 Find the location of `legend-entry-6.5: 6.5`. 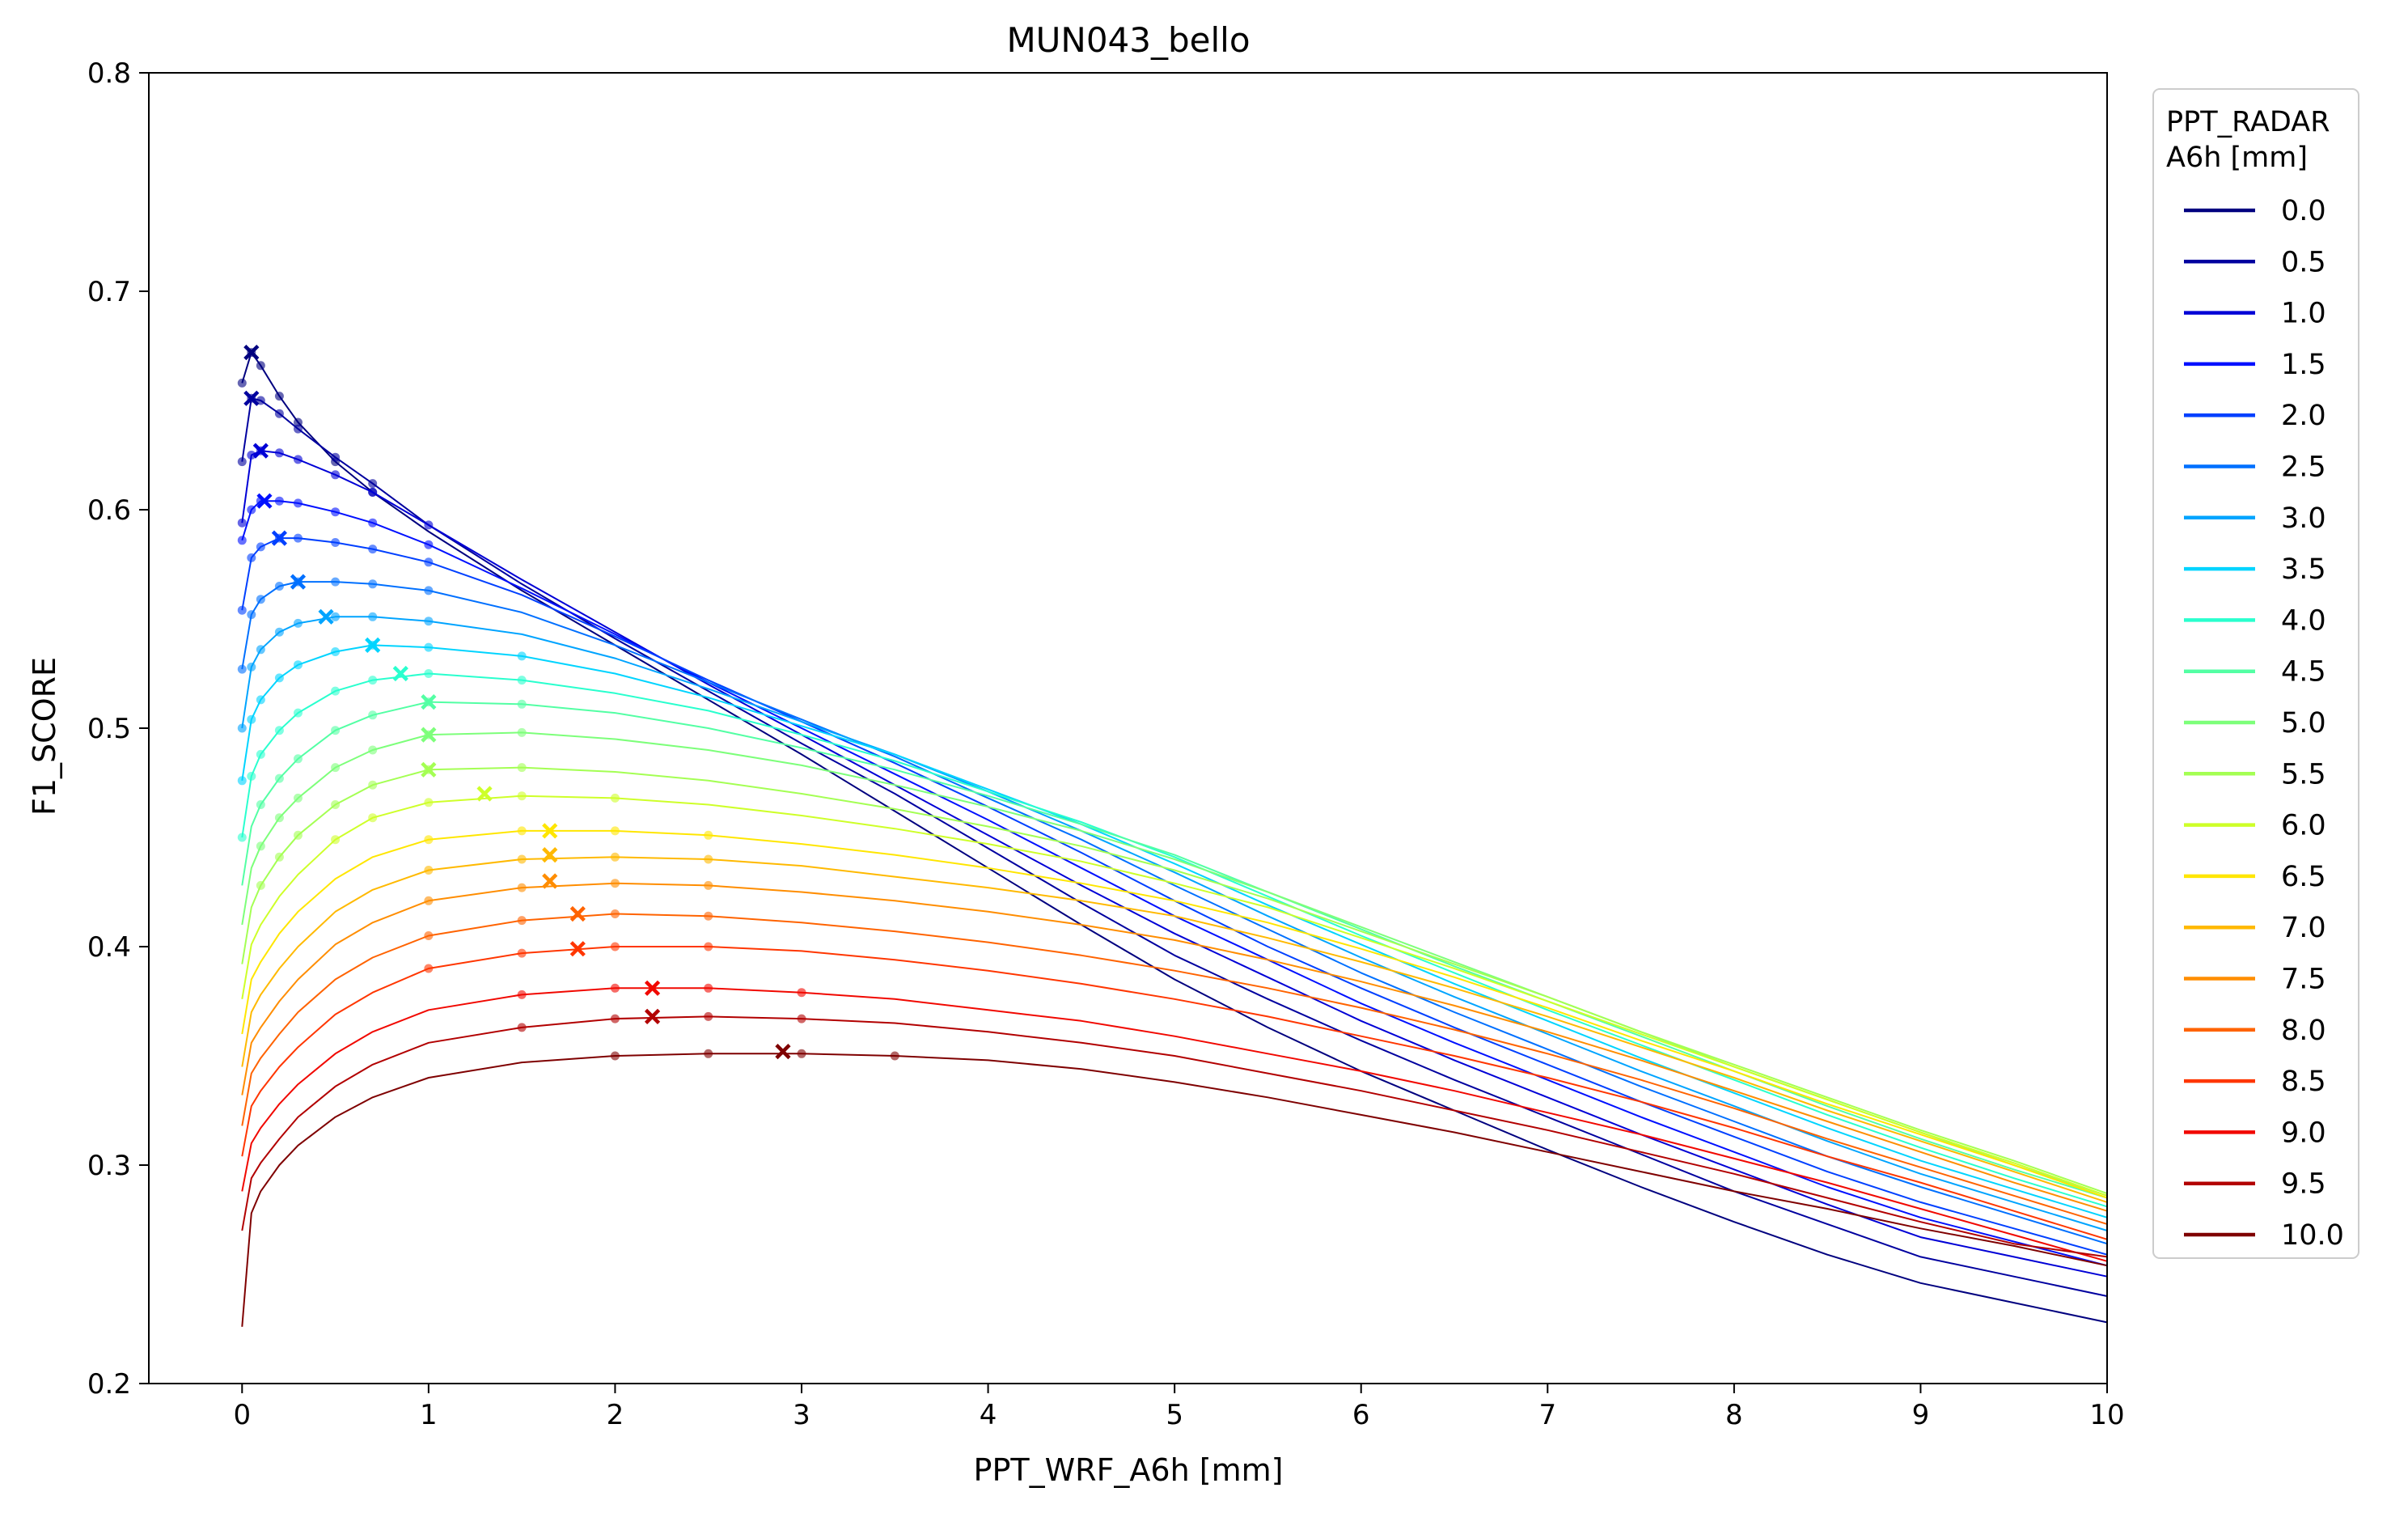

legend-entry-6.5: 6.5 is located at coordinates (2255, 877).